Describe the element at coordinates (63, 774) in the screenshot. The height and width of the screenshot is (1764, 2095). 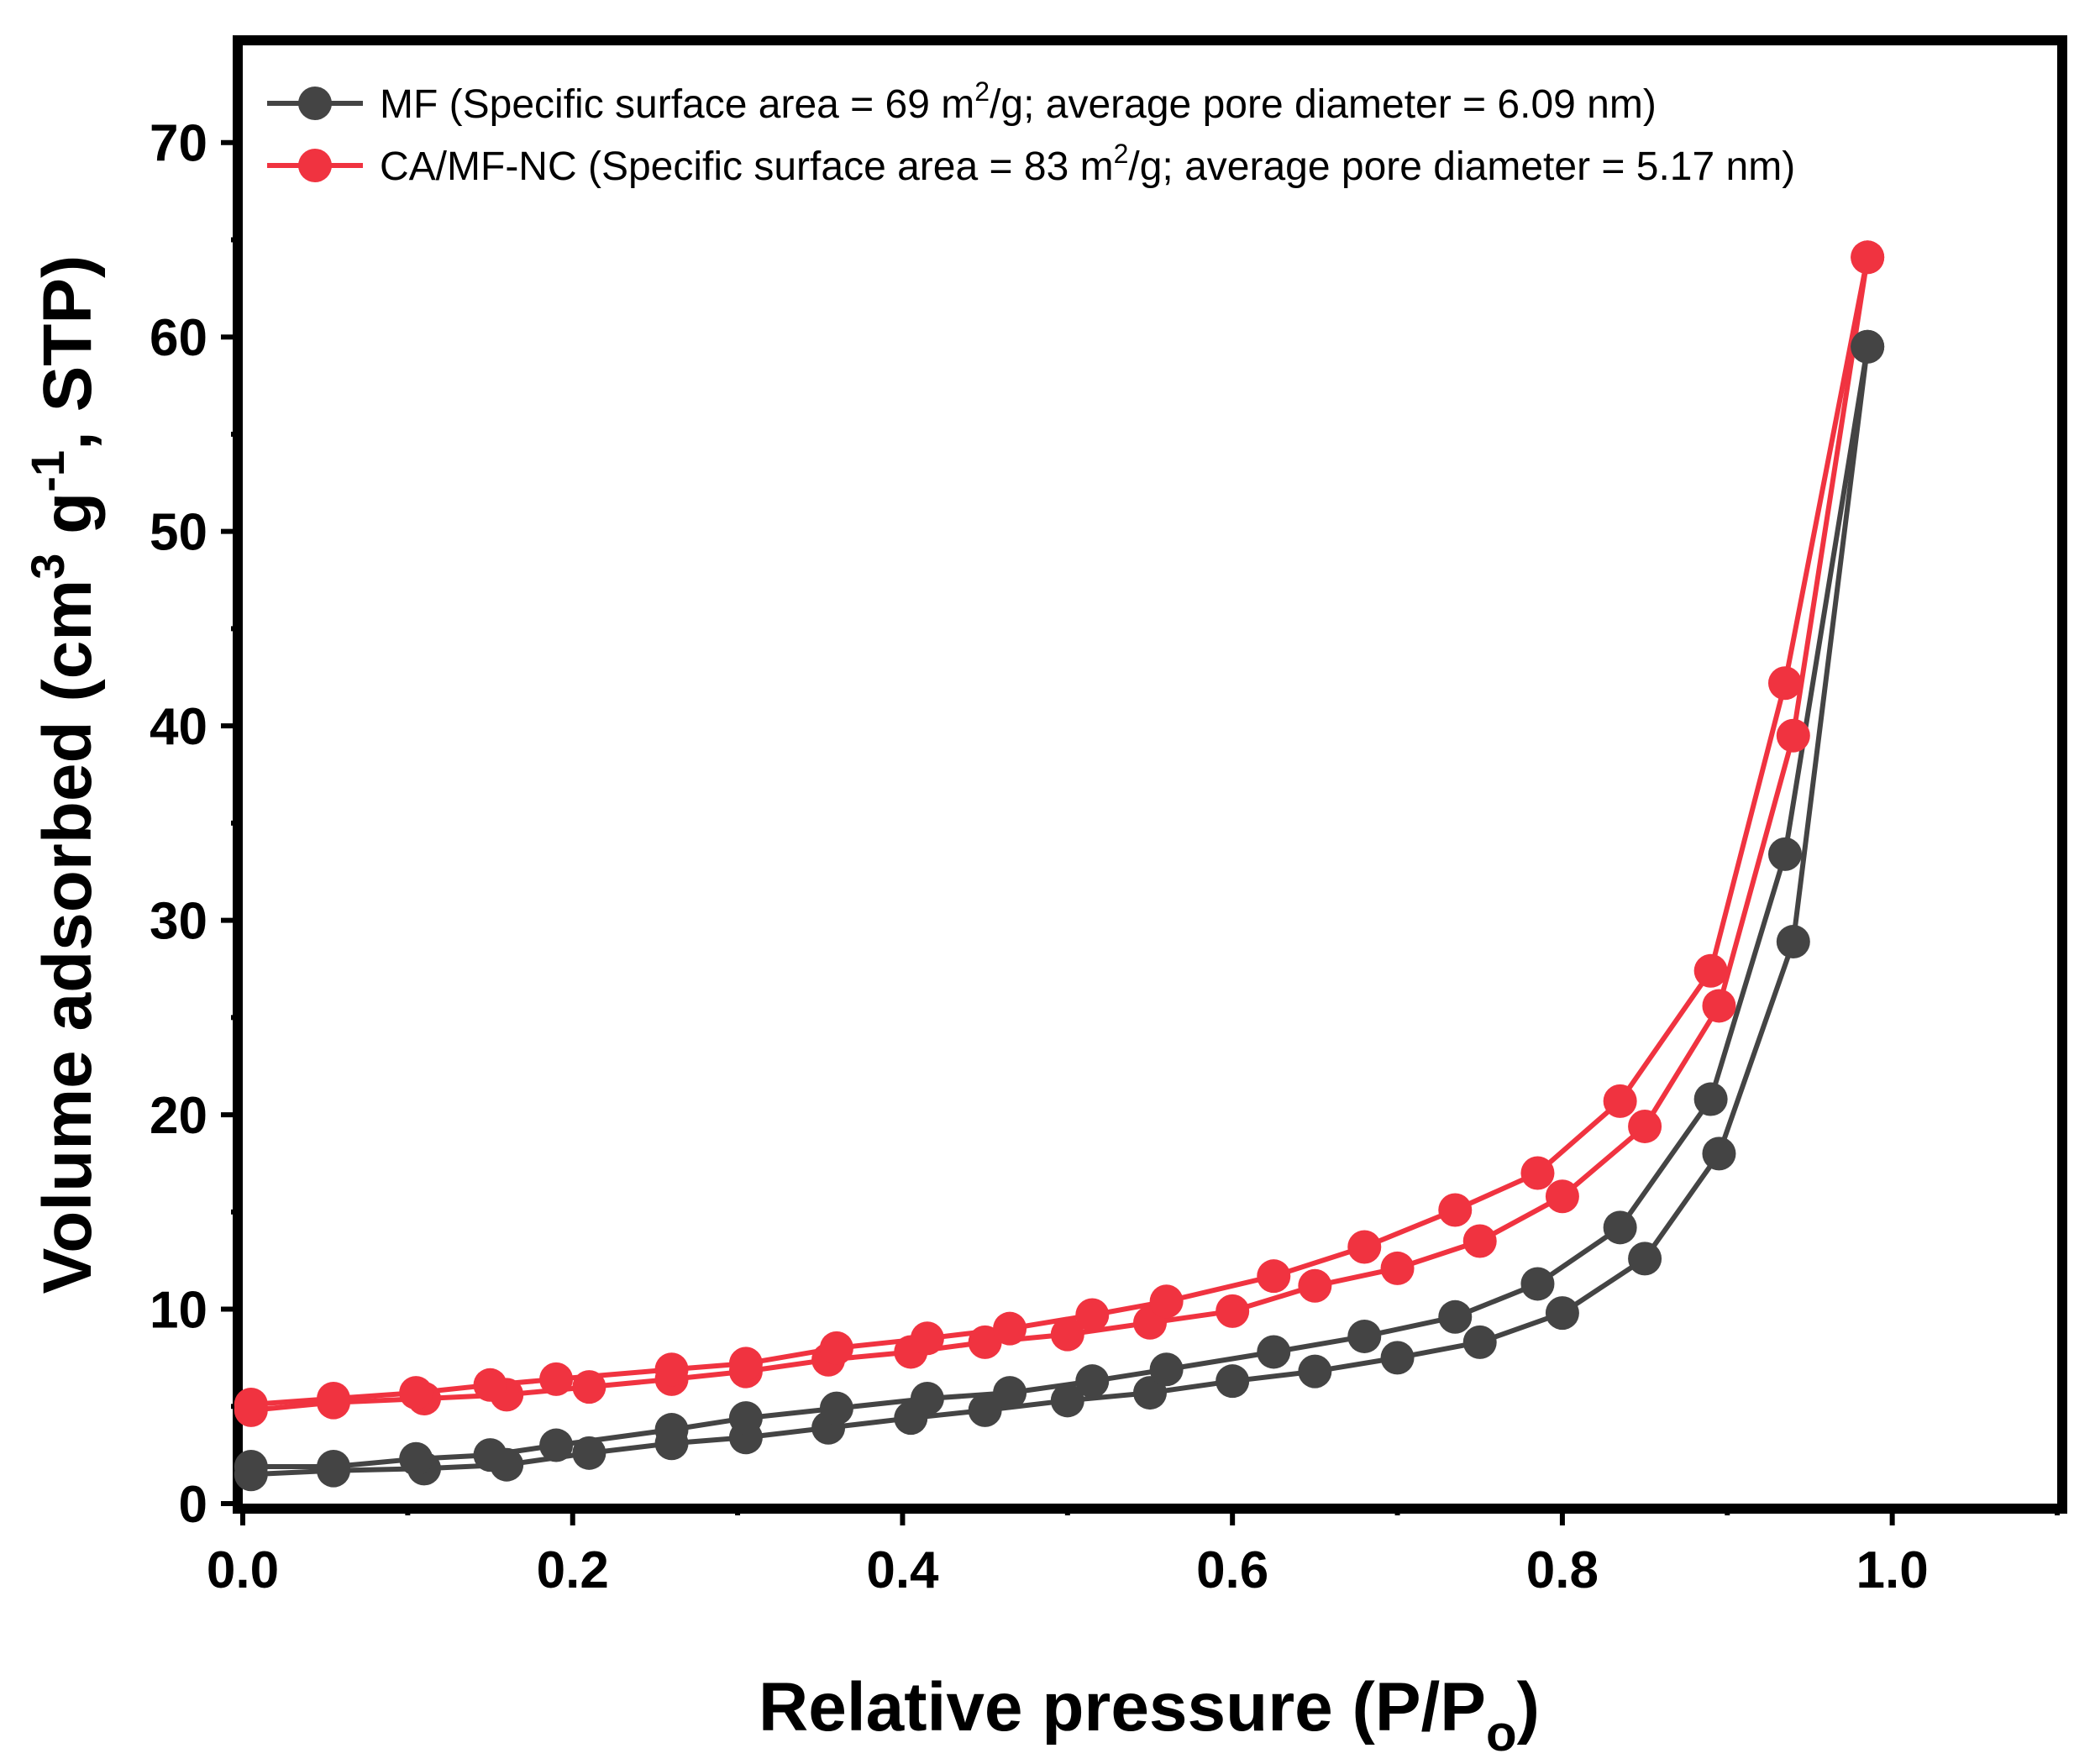
I see `y-axis-title: Volume adsorbed (cm3 g-1, STP)` at that location.